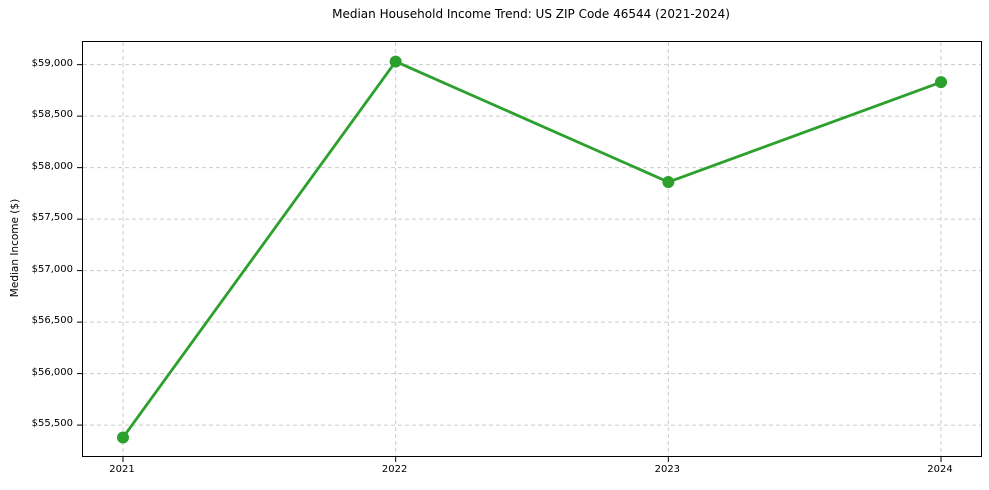 The height and width of the screenshot is (490, 989). I want to click on y-tick-label: $57,000, so click(52, 269).